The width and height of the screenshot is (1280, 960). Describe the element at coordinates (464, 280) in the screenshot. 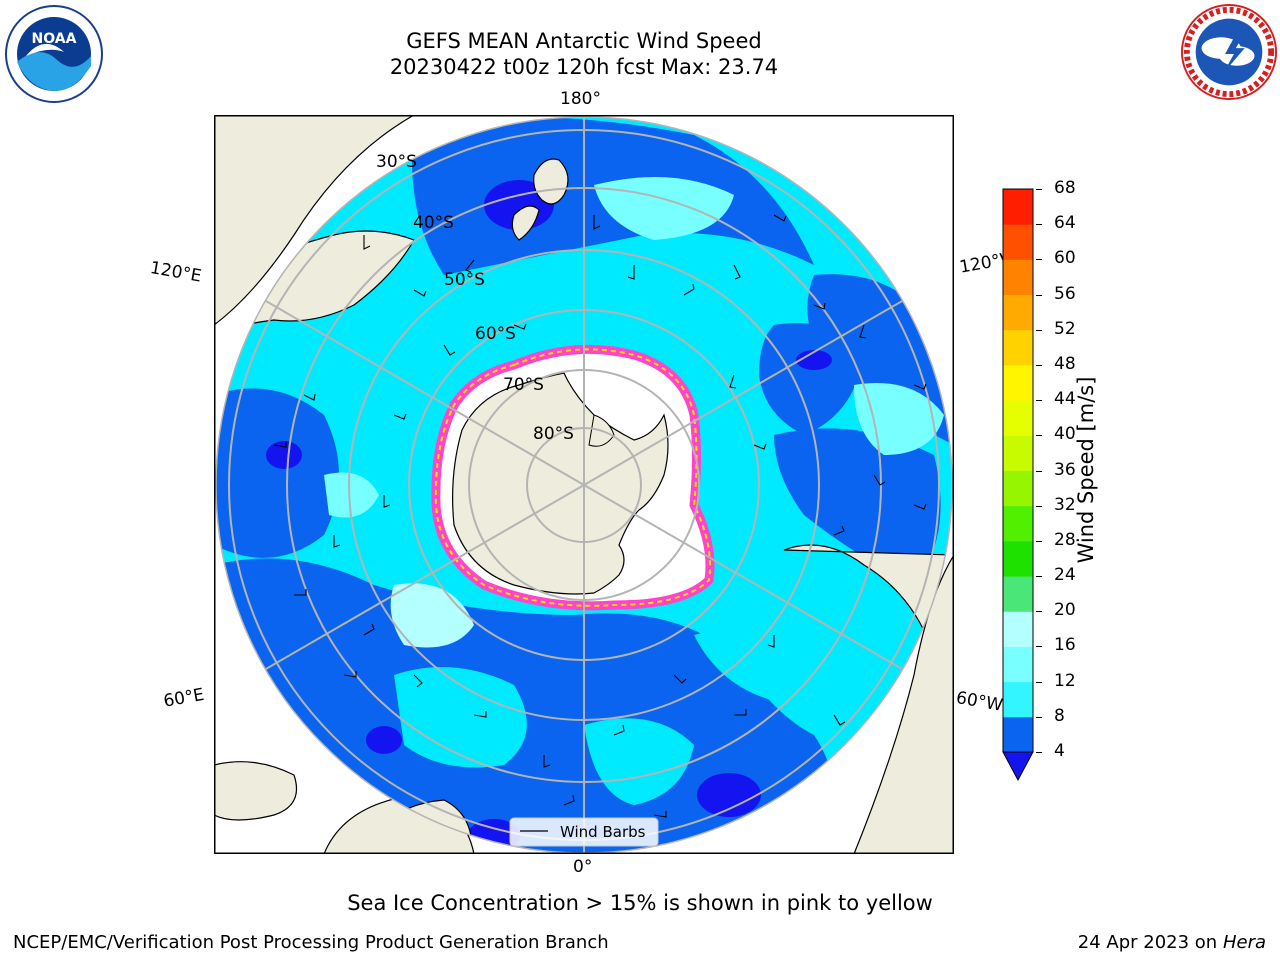

I see `lat-label-50s: 50°S` at that location.